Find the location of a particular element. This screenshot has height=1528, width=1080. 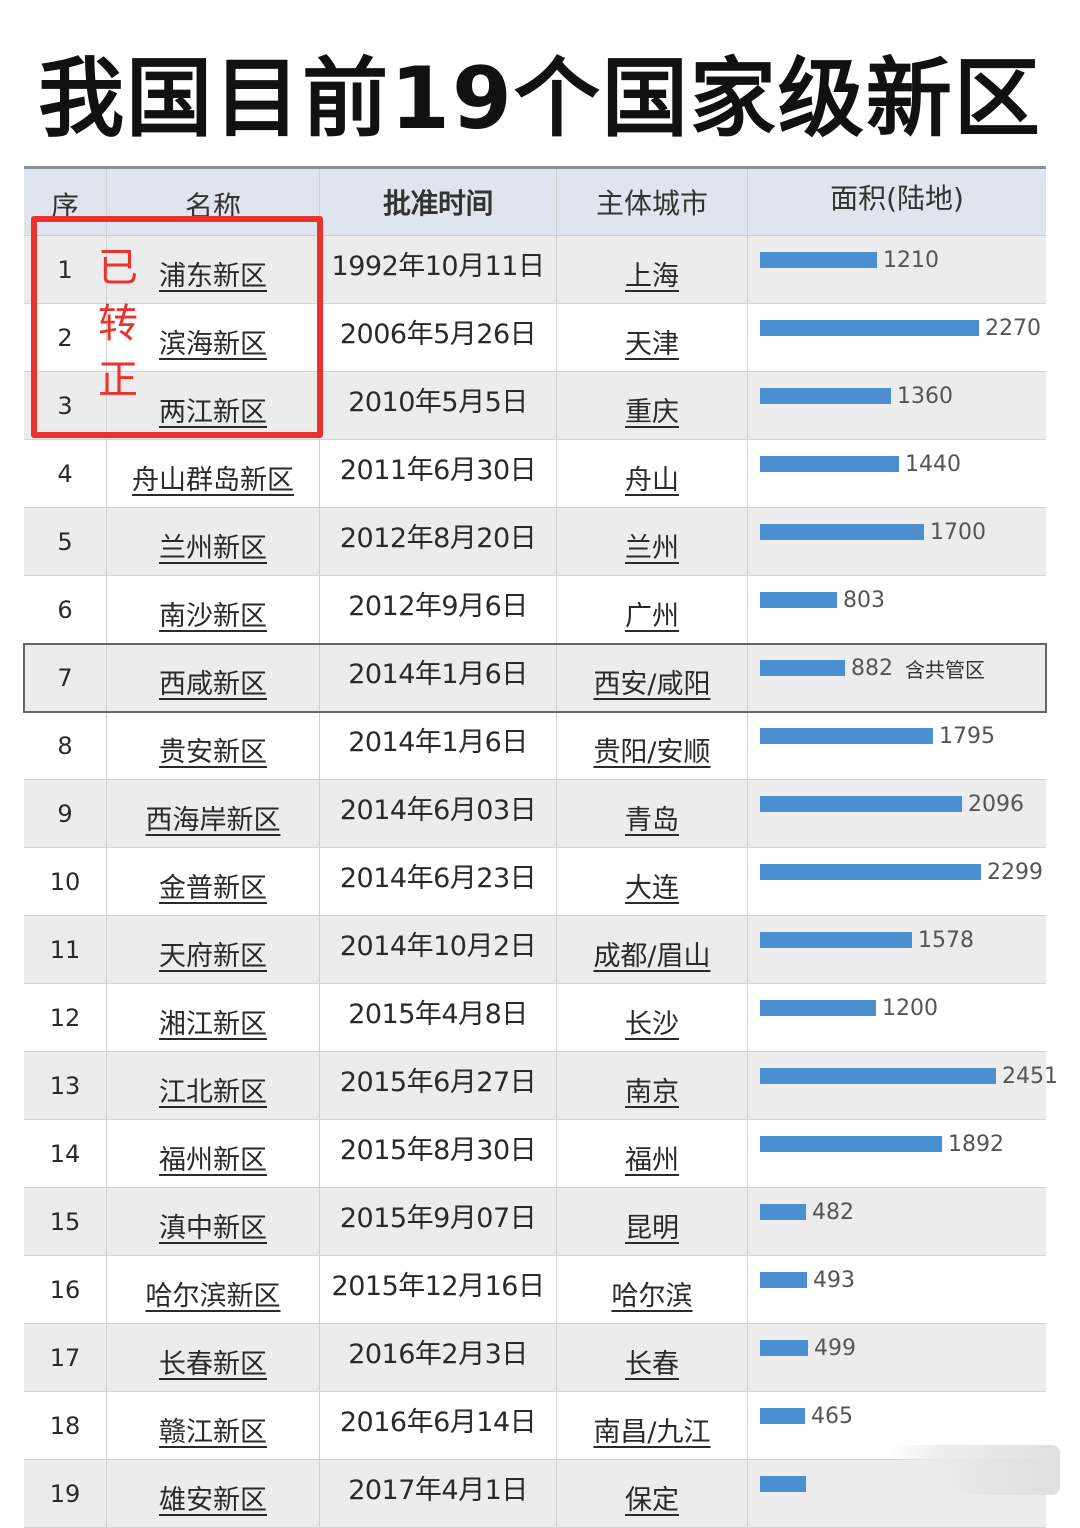

row-name-link: 西海岸新区 is located at coordinates (213, 820).